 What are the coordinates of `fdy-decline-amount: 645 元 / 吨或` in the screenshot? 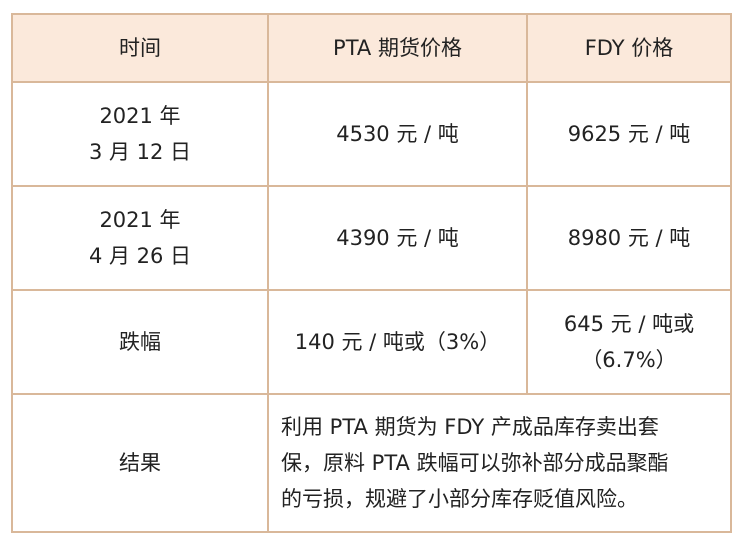 It's located at (629, 324).